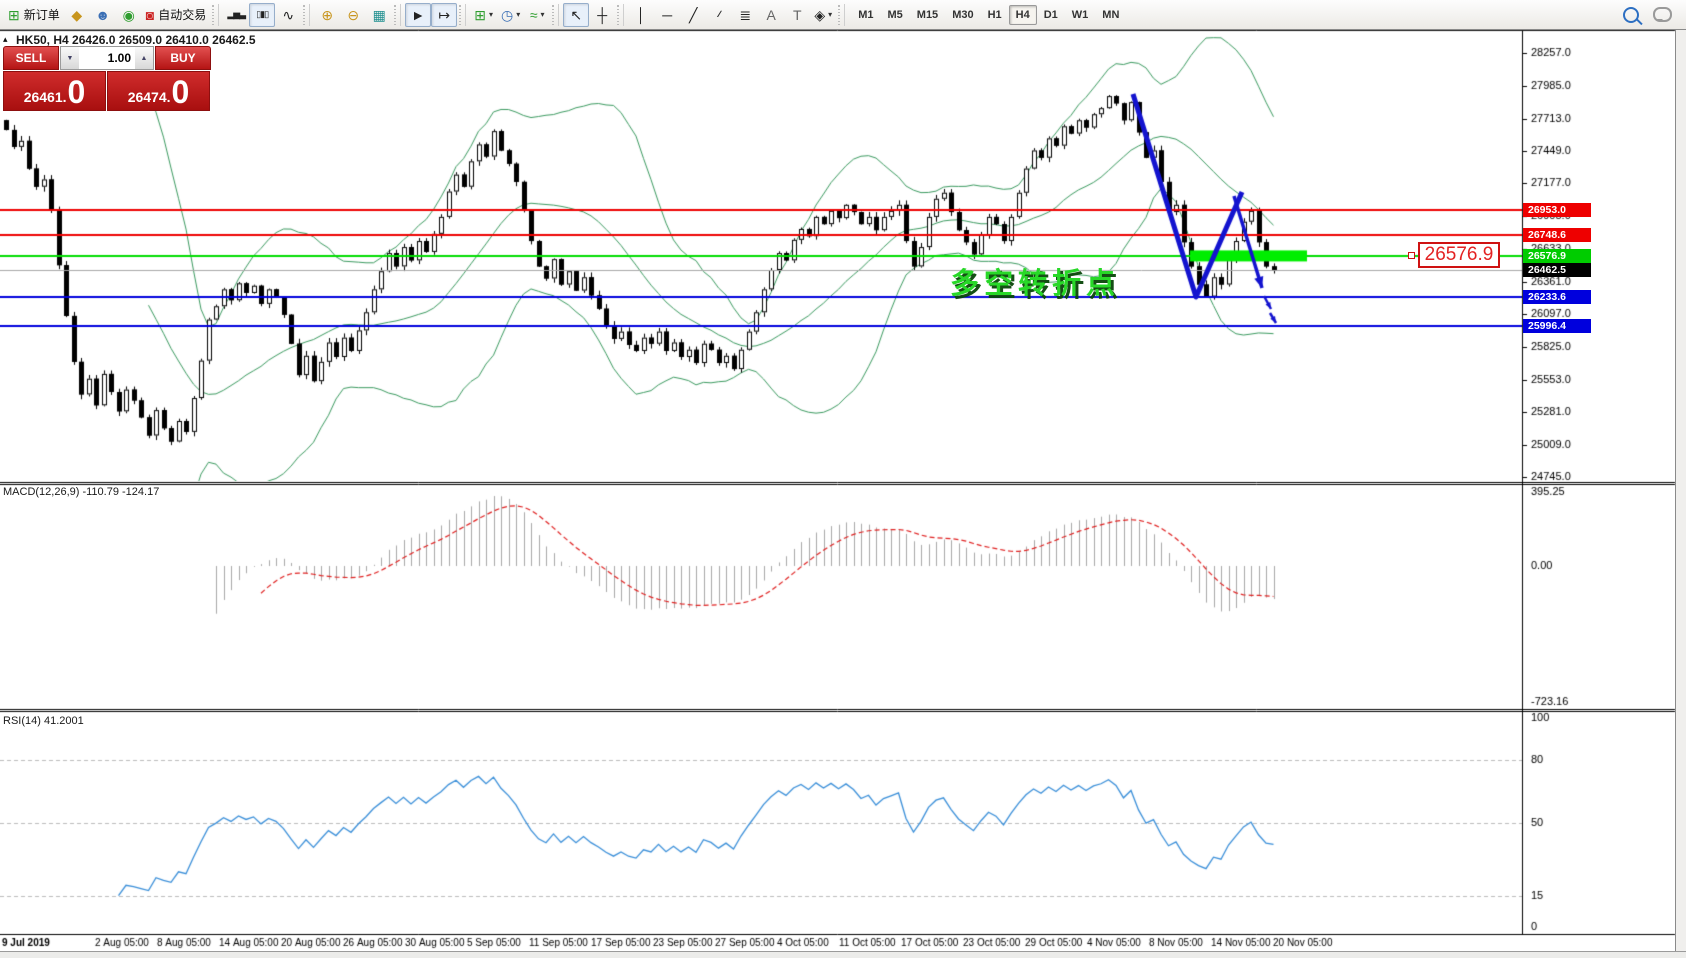  I want to click on autotrade-icon: ◙, so click(150, 14).